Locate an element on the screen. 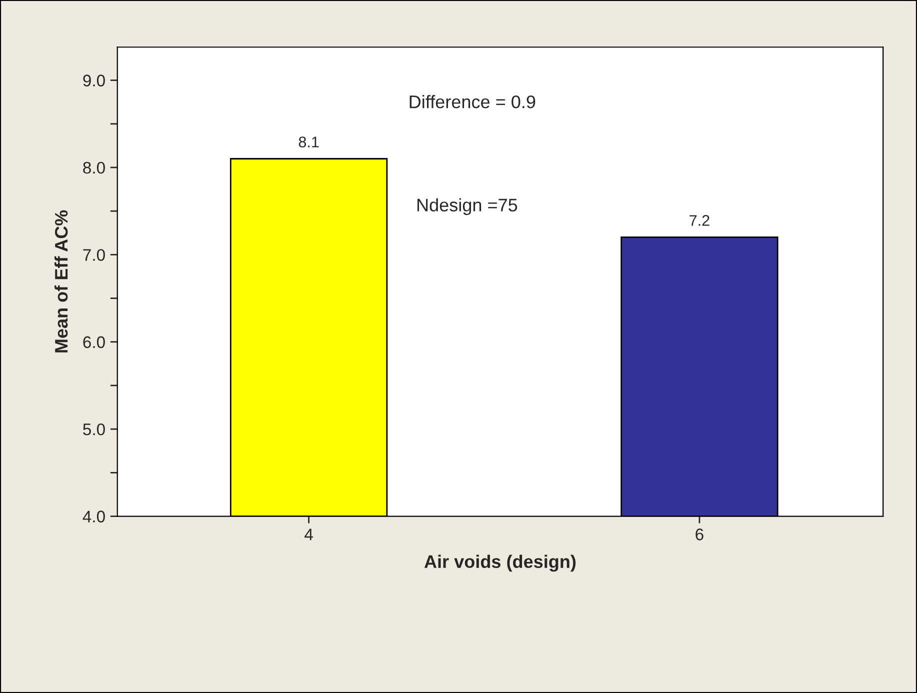  y-tick-label: 5.0 is located at coordinates (94, 429).